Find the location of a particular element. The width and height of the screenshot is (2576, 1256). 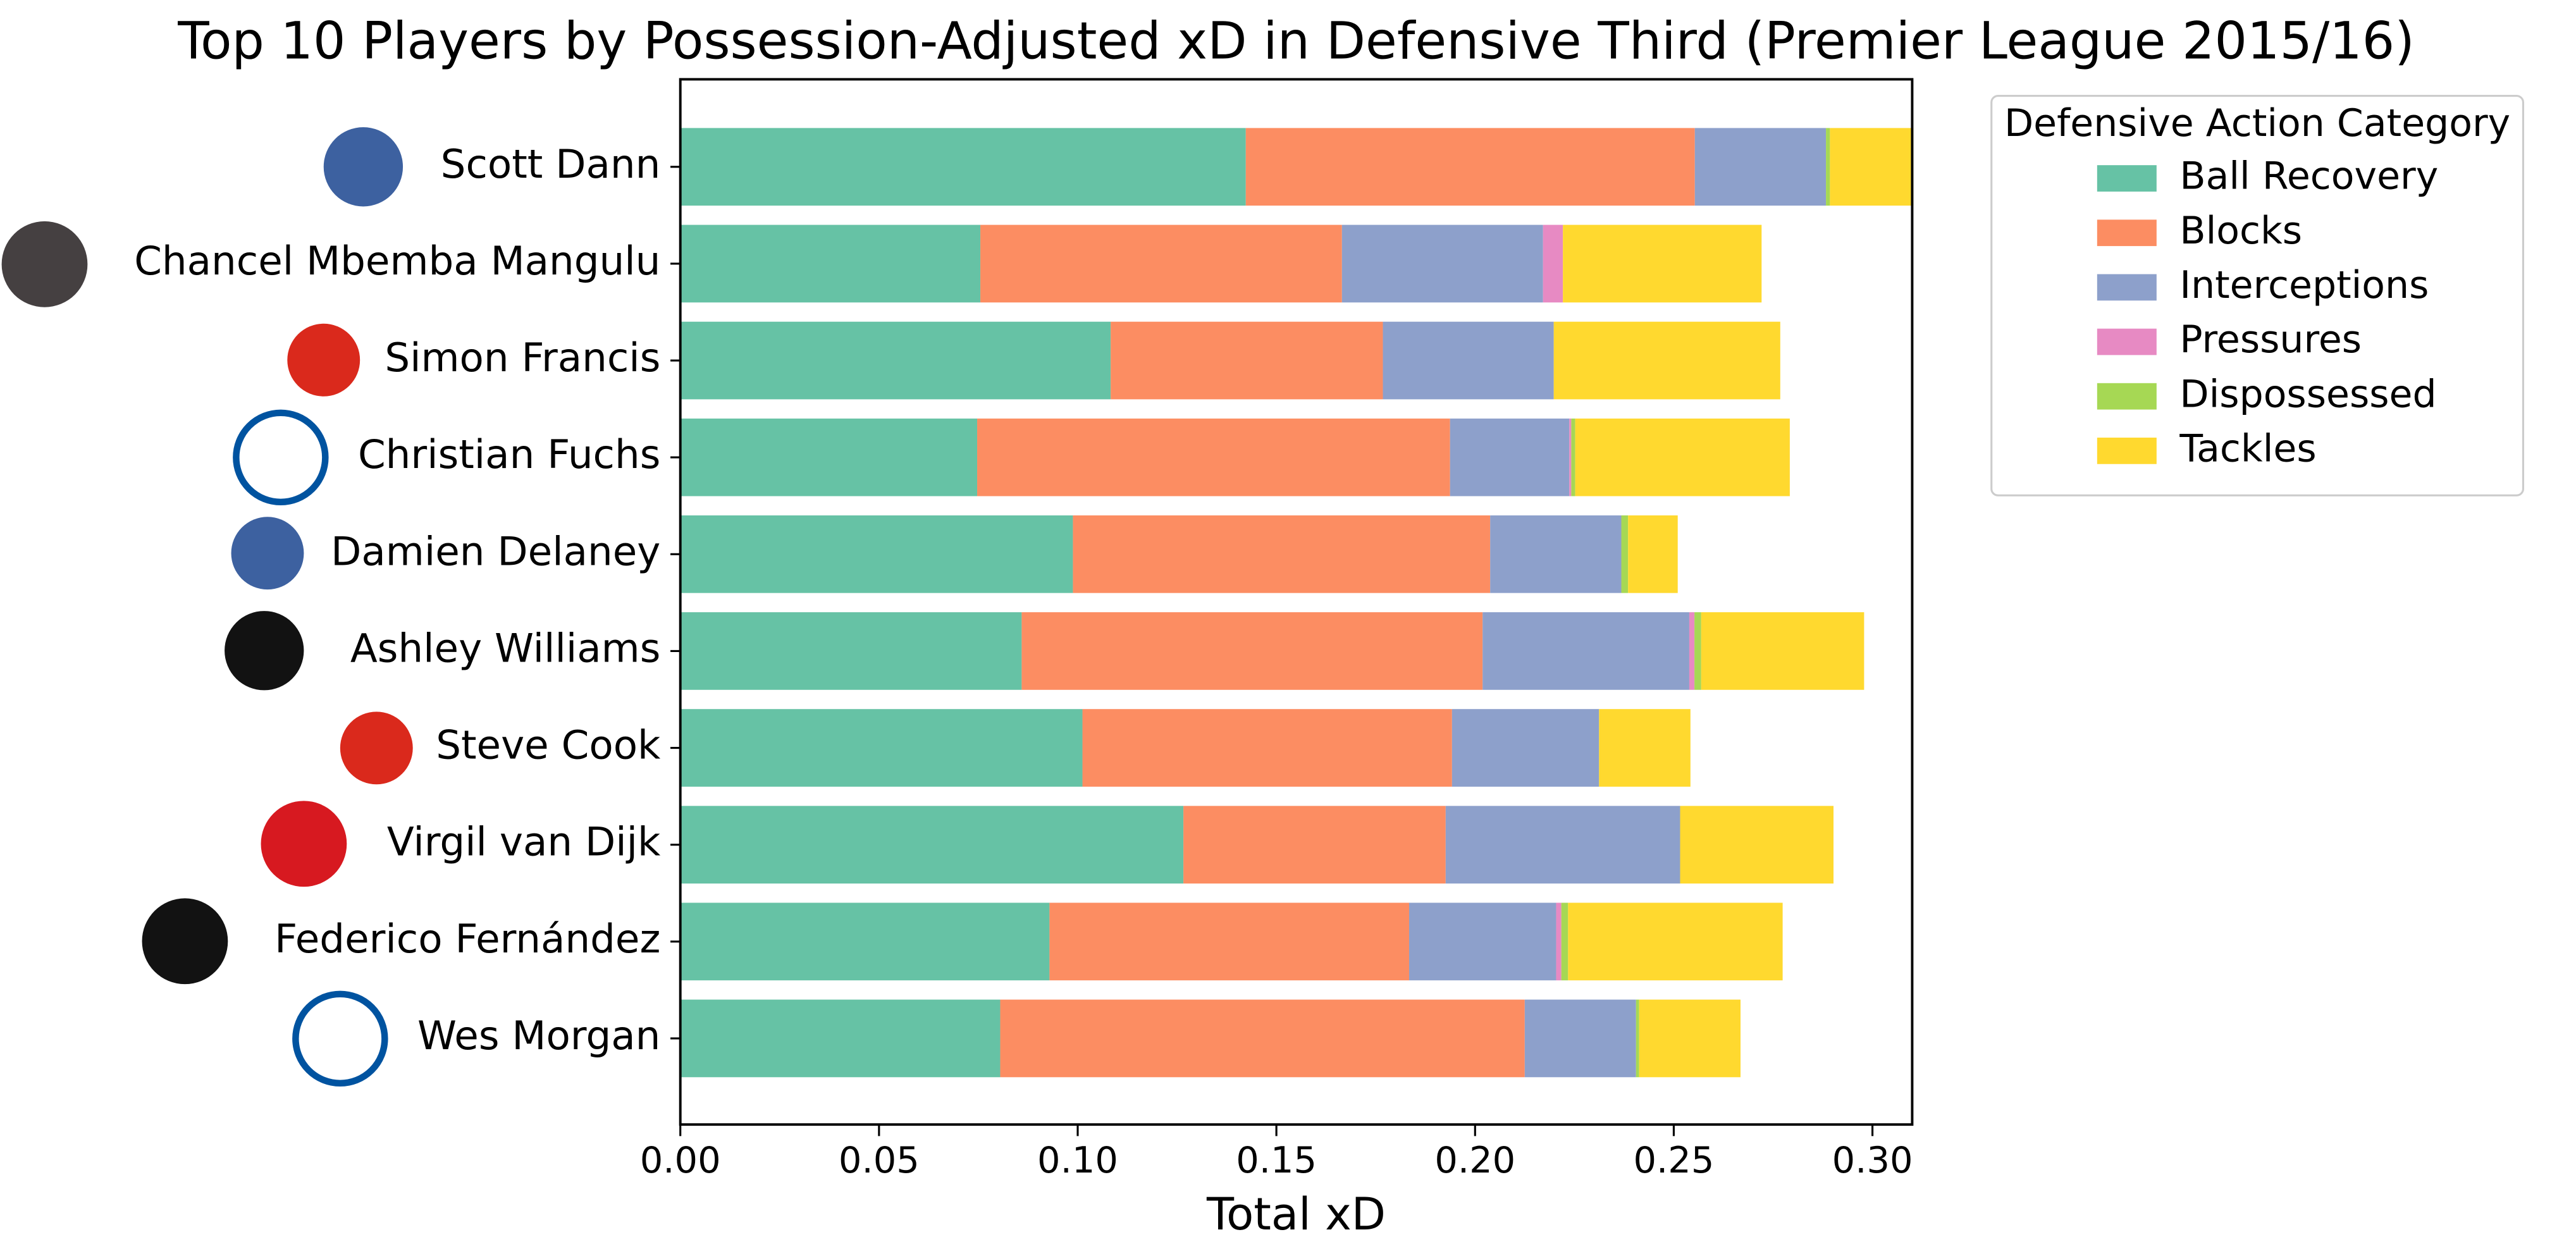

x-tick-label: 0.25 is located at coordinates (1674, 1160).